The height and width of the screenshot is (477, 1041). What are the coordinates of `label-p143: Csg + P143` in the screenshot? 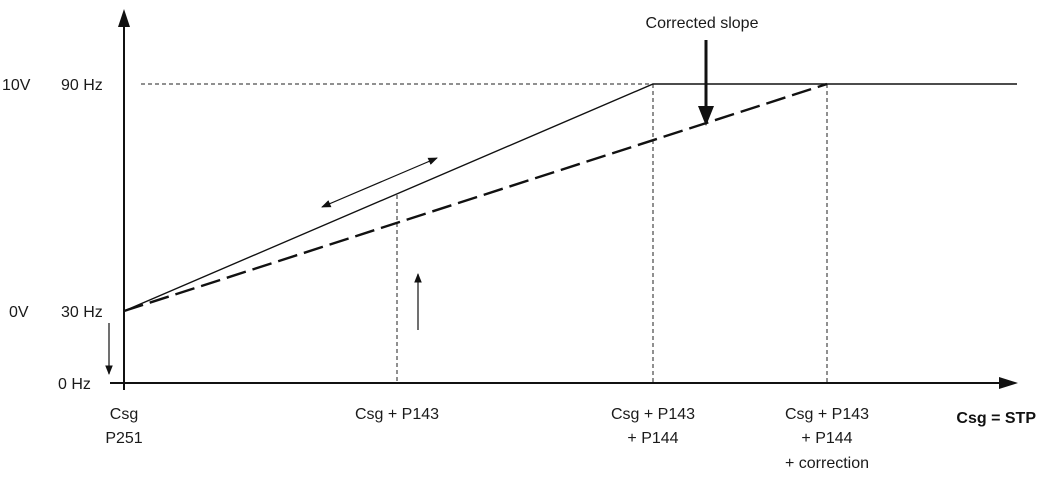 It's located at (397, 414).